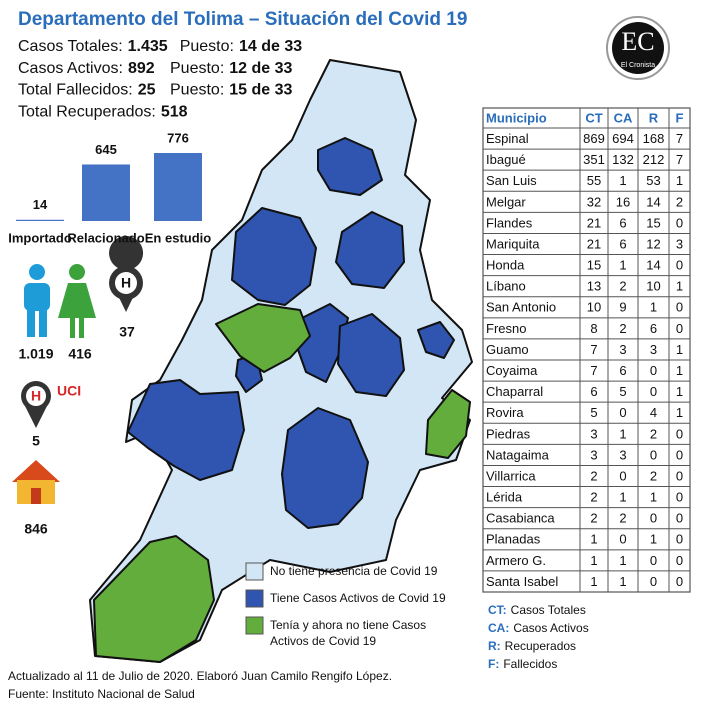 The image size is (720, 713). What do you see at coordinates (518, 454) in the screenshot?
I see `table-cell: Natagaima` at bounding box center [518, 454].